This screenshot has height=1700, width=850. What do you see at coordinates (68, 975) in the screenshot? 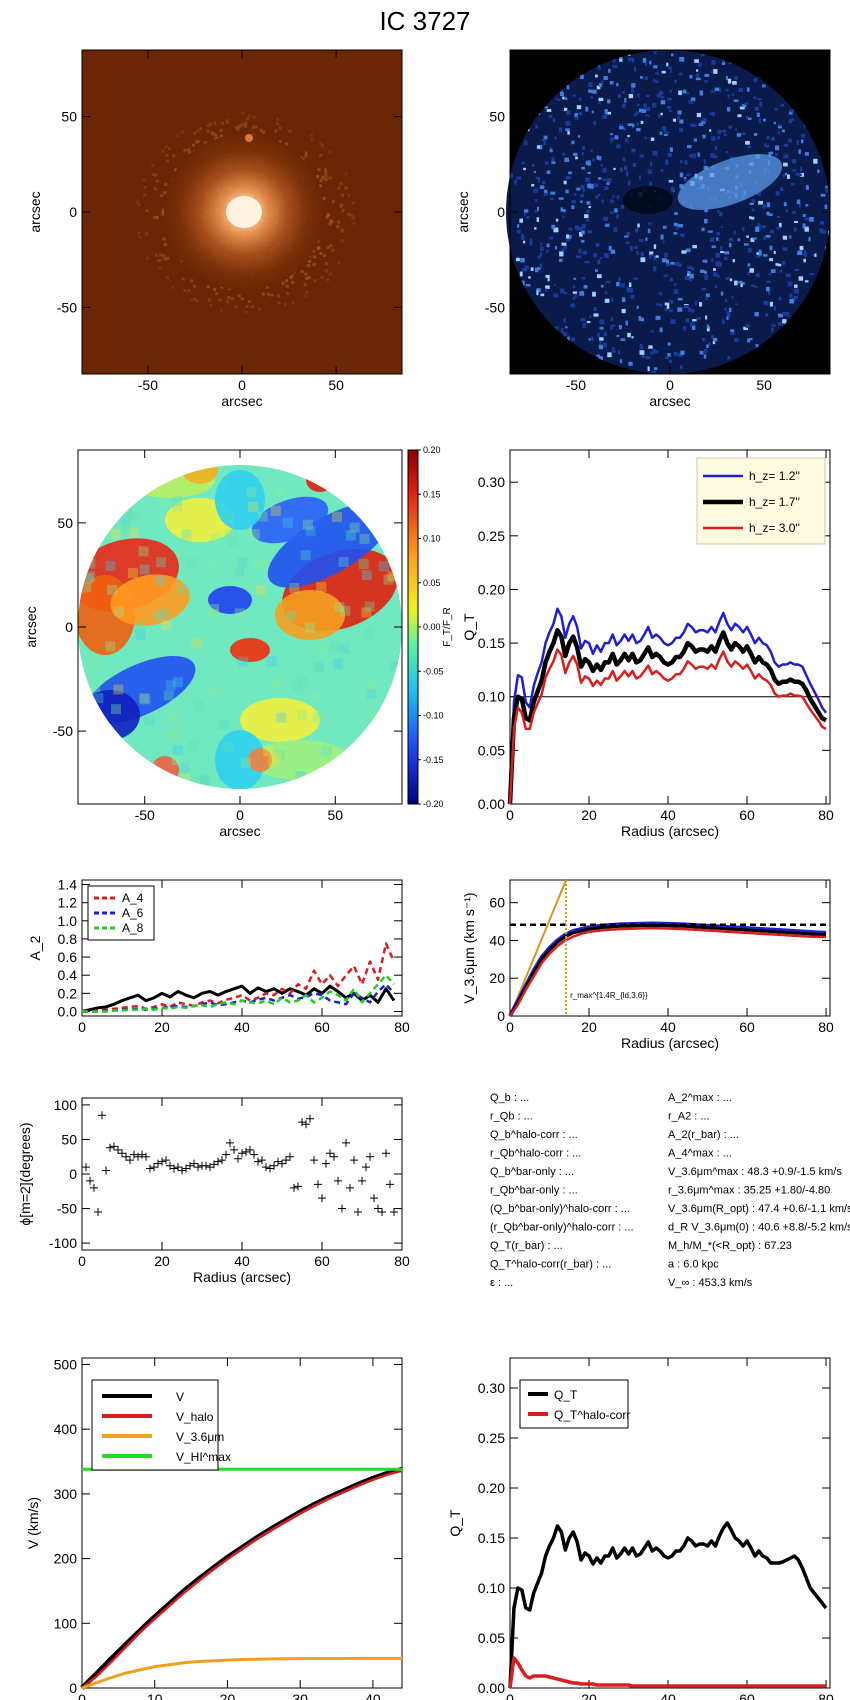
I see `panel-5-ytick-label: 0.4` at bounding box center [68, 975].